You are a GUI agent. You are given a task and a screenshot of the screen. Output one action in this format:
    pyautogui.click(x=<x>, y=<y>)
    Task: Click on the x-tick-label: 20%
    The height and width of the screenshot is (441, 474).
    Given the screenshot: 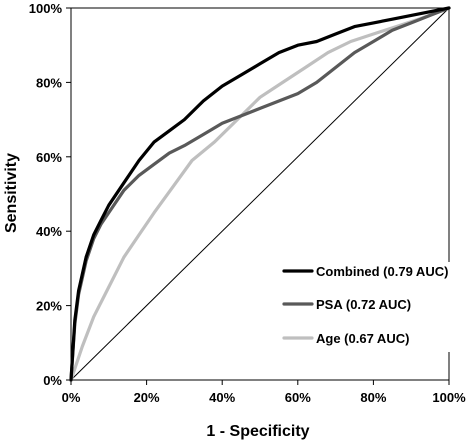 What is the action you would take?
    pyautogui.click(x=147, y=397)
    